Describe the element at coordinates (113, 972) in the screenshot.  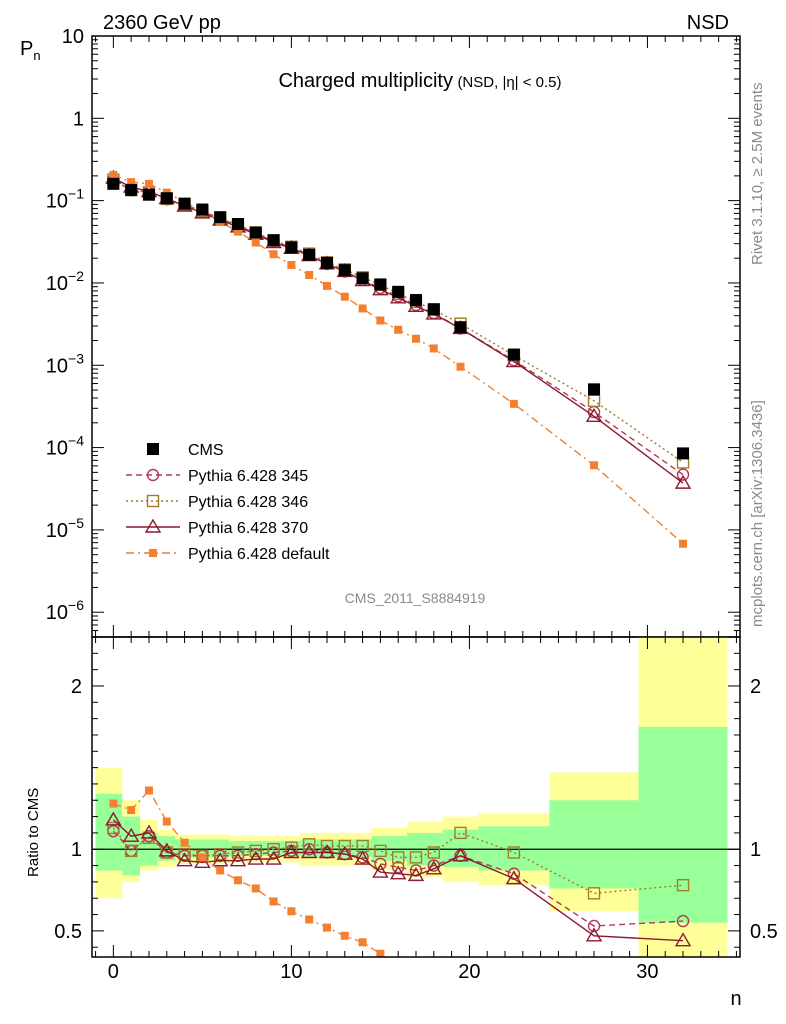
I see `ratio-xtick-label: 0` at that location.